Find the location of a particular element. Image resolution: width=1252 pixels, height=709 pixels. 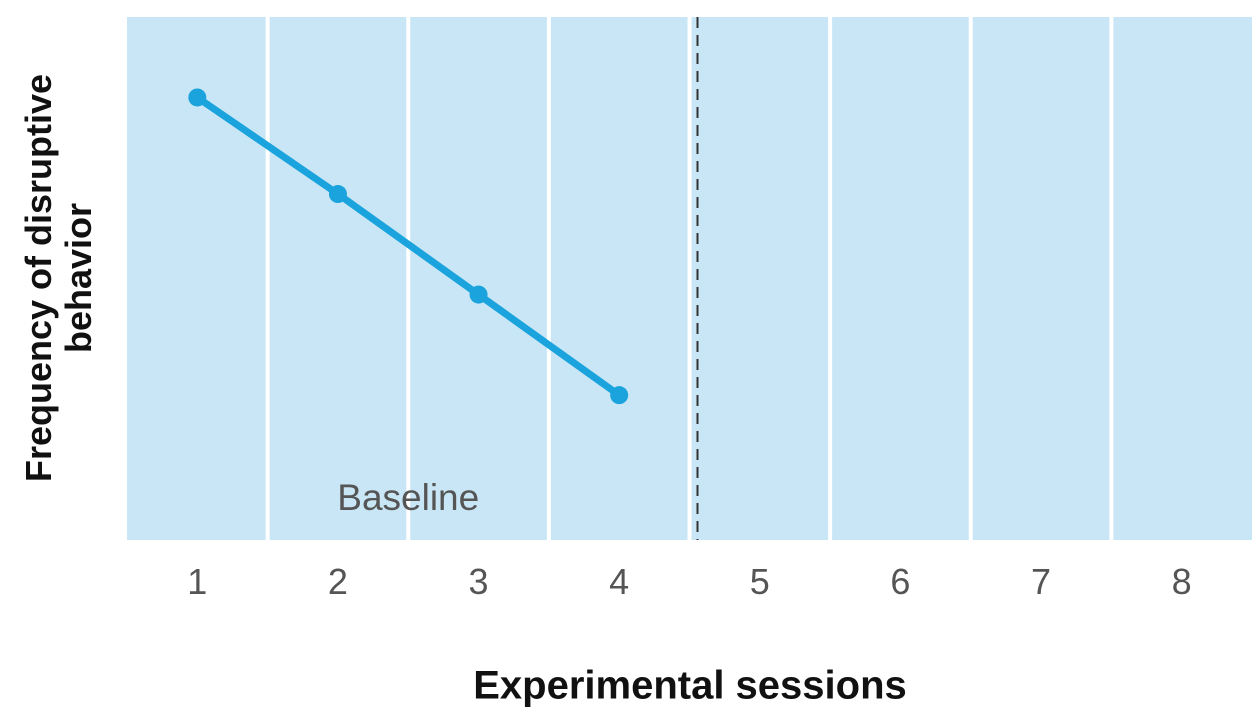

x-tick-label: 6 is located at coordinates (900, 581).